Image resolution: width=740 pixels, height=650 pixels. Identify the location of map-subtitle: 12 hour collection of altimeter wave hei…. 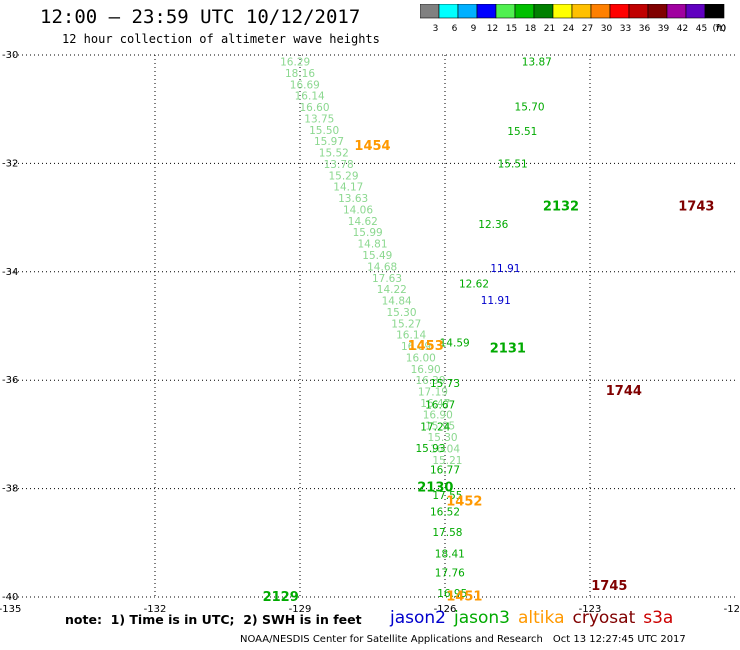
(221, 39).